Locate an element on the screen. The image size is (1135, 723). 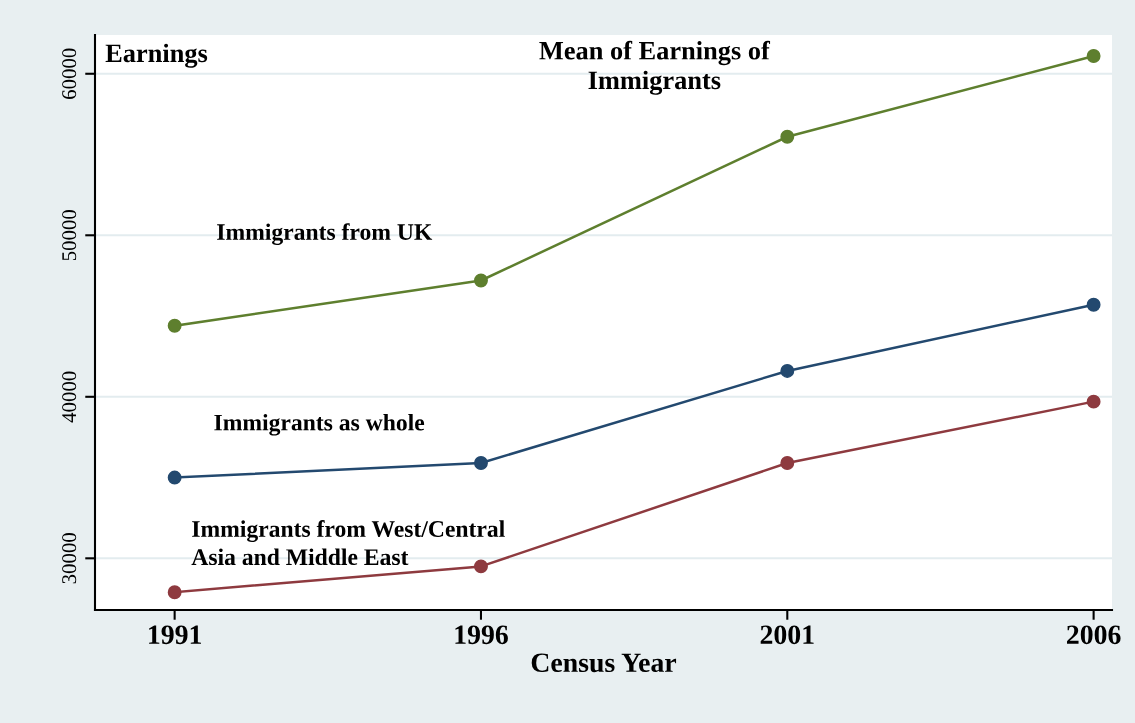
y-tick-label: 30000 is located at coordinates (69, 558).